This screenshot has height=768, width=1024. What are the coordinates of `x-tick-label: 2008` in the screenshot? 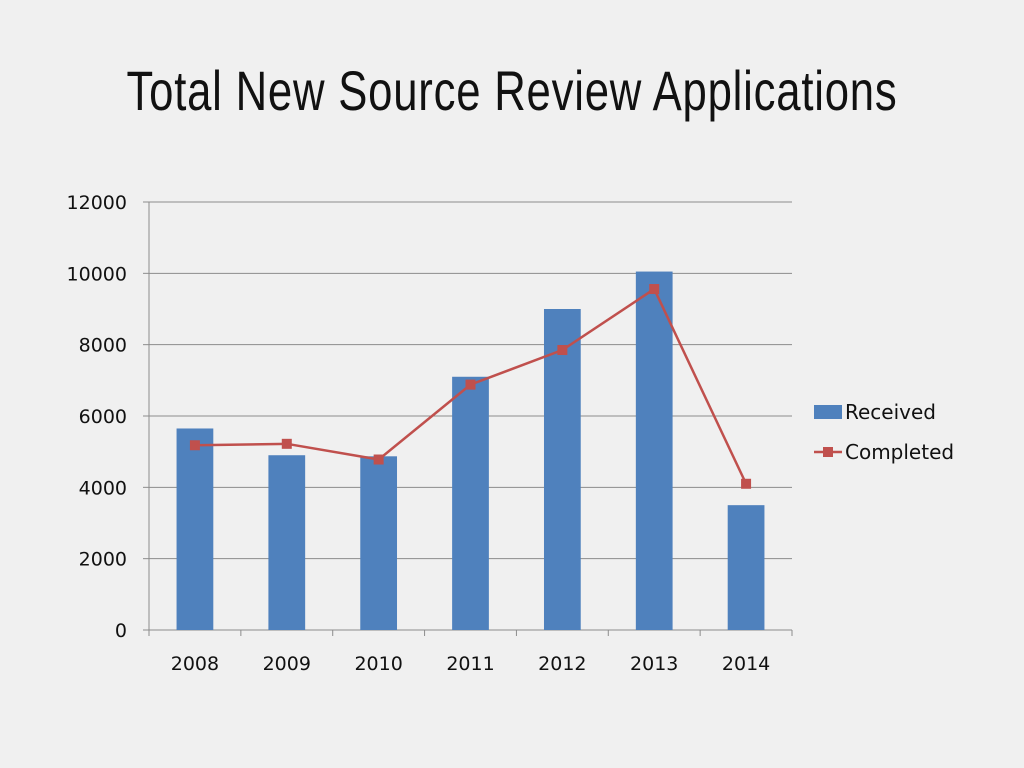 It's located at (195, 664).